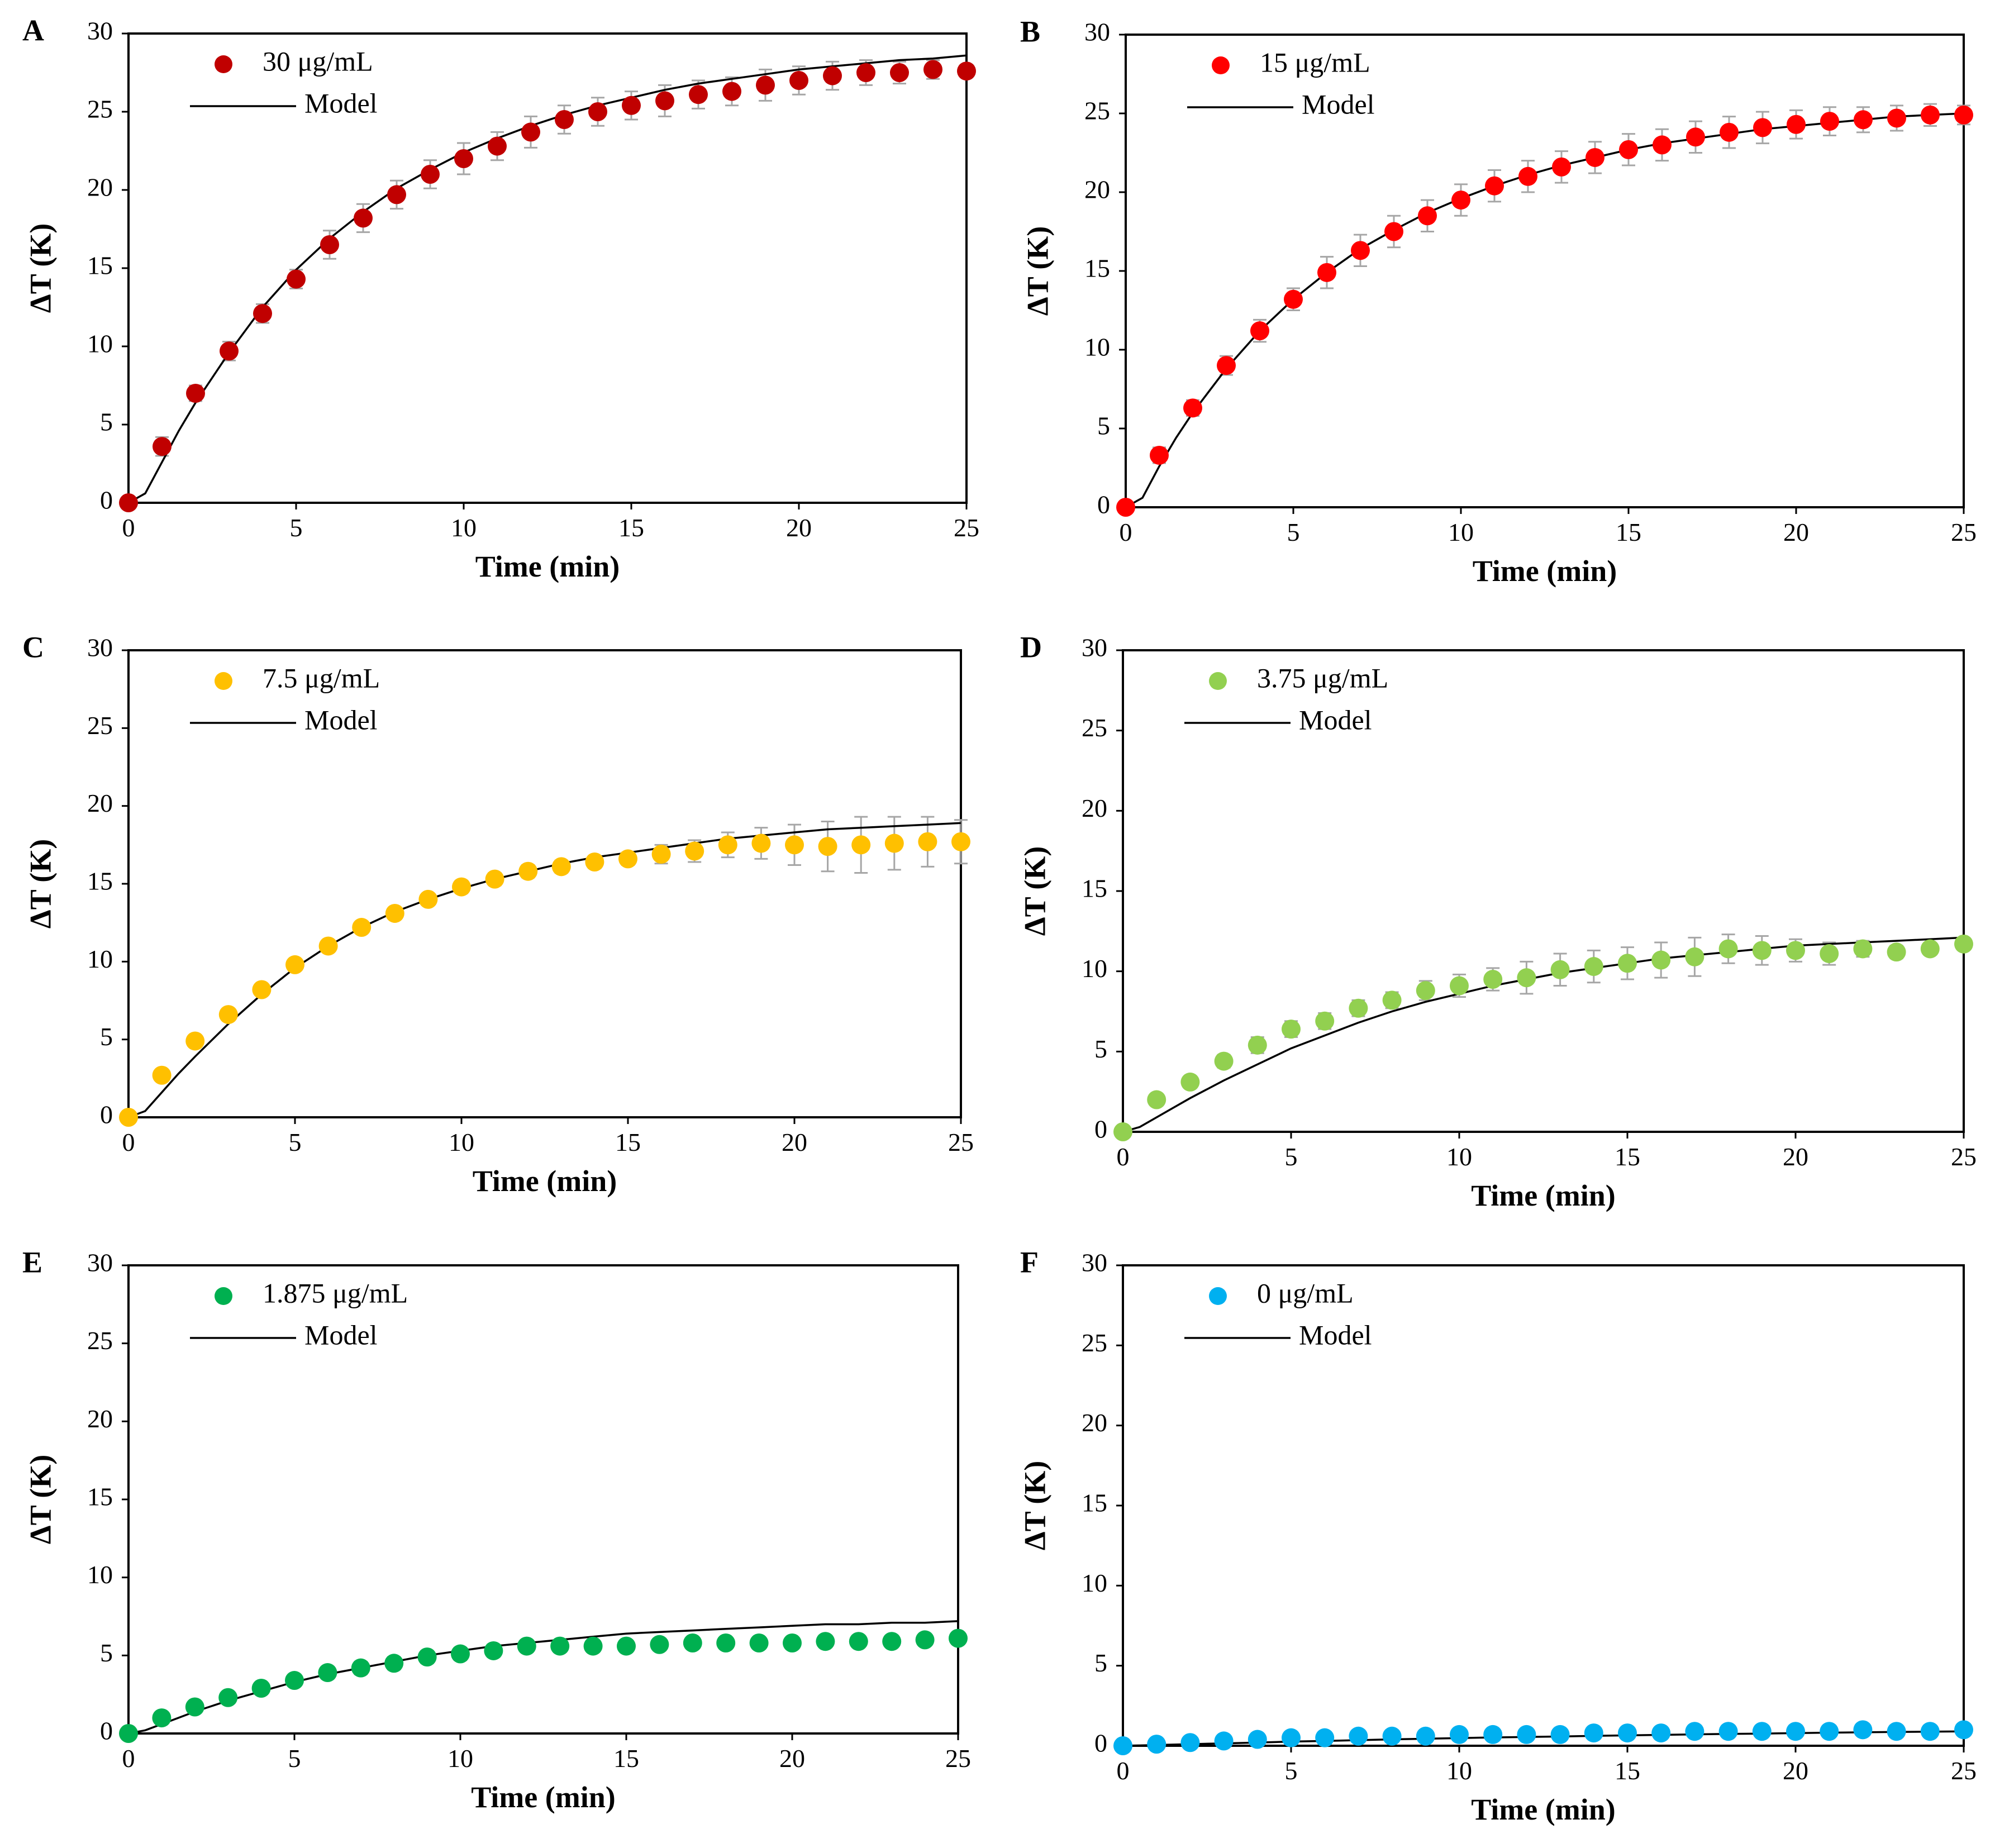 The image size is (1995, 1848). I want to click on x-axis-title-c: Time (min), so click(545, 1181).